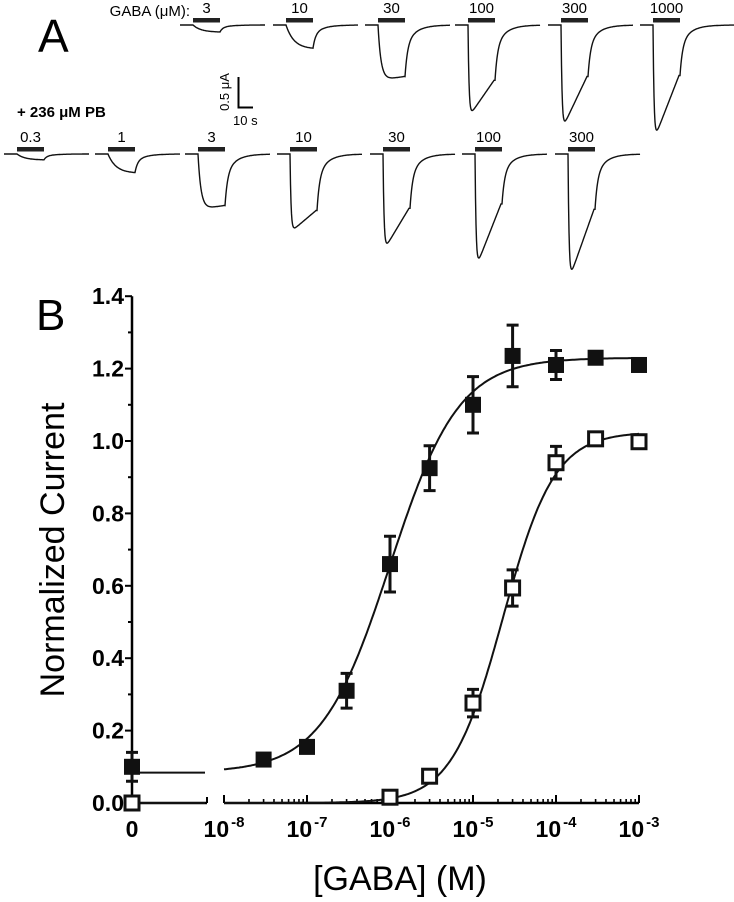 This screenshot has height=902, width=734. I want to click on concentration-label: 300, so click(574, 8).